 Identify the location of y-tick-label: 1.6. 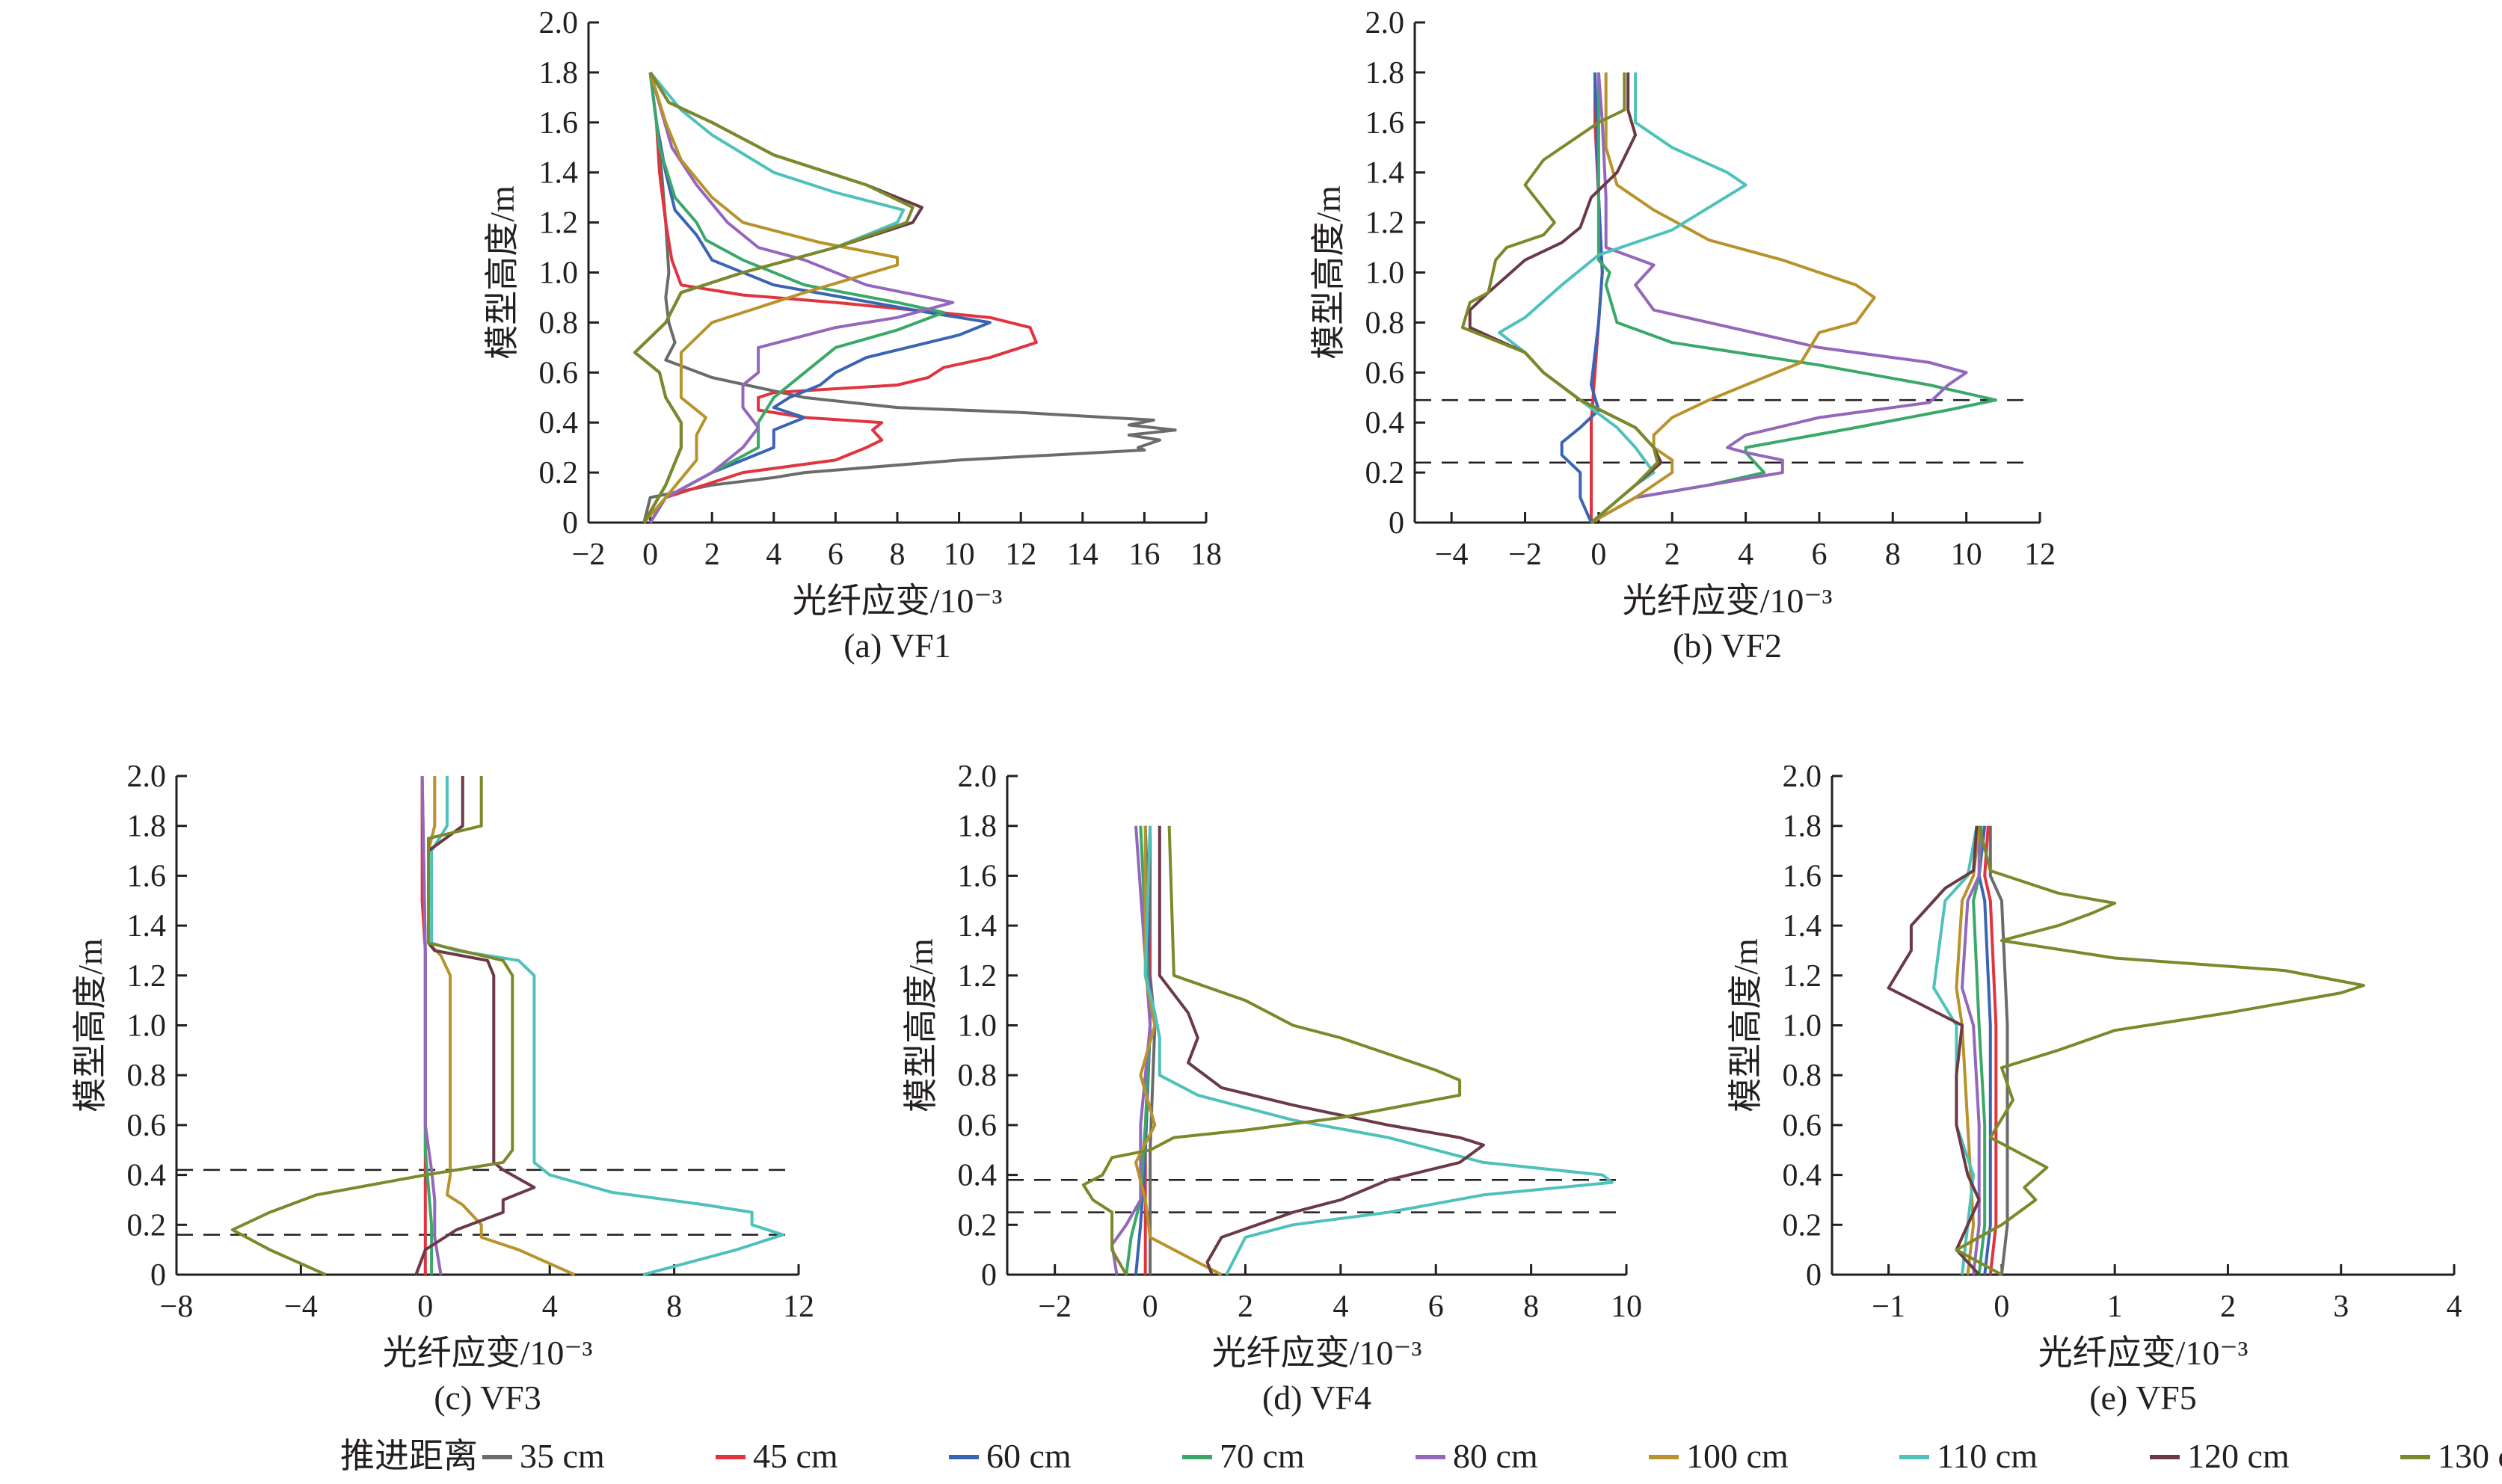
(978, 876).